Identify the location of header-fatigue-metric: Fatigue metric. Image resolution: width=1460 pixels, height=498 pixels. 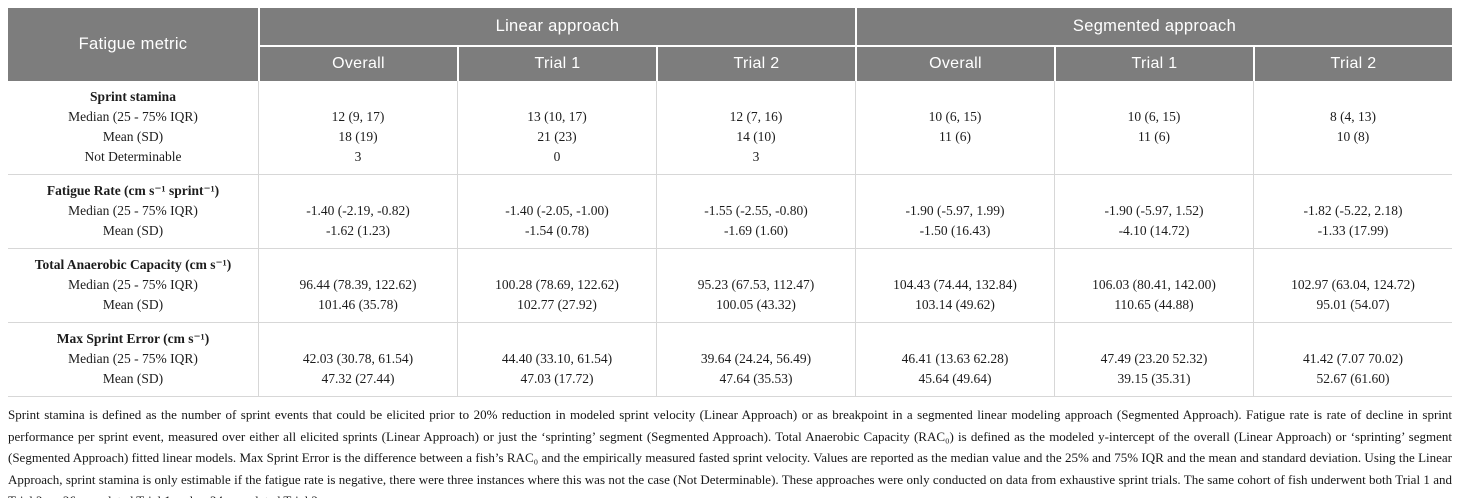
(133, 44).